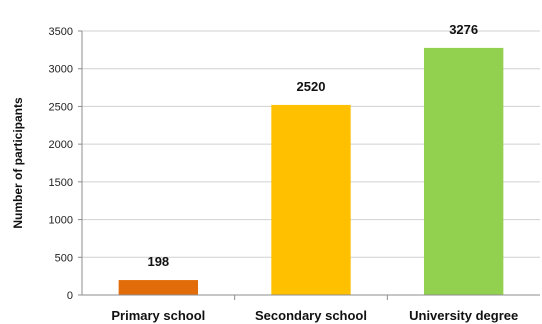  What do you see at coordinates (463, 29) in the screenshot?
I see `bar-value-label: 3276` at bounding box center [463, 29].